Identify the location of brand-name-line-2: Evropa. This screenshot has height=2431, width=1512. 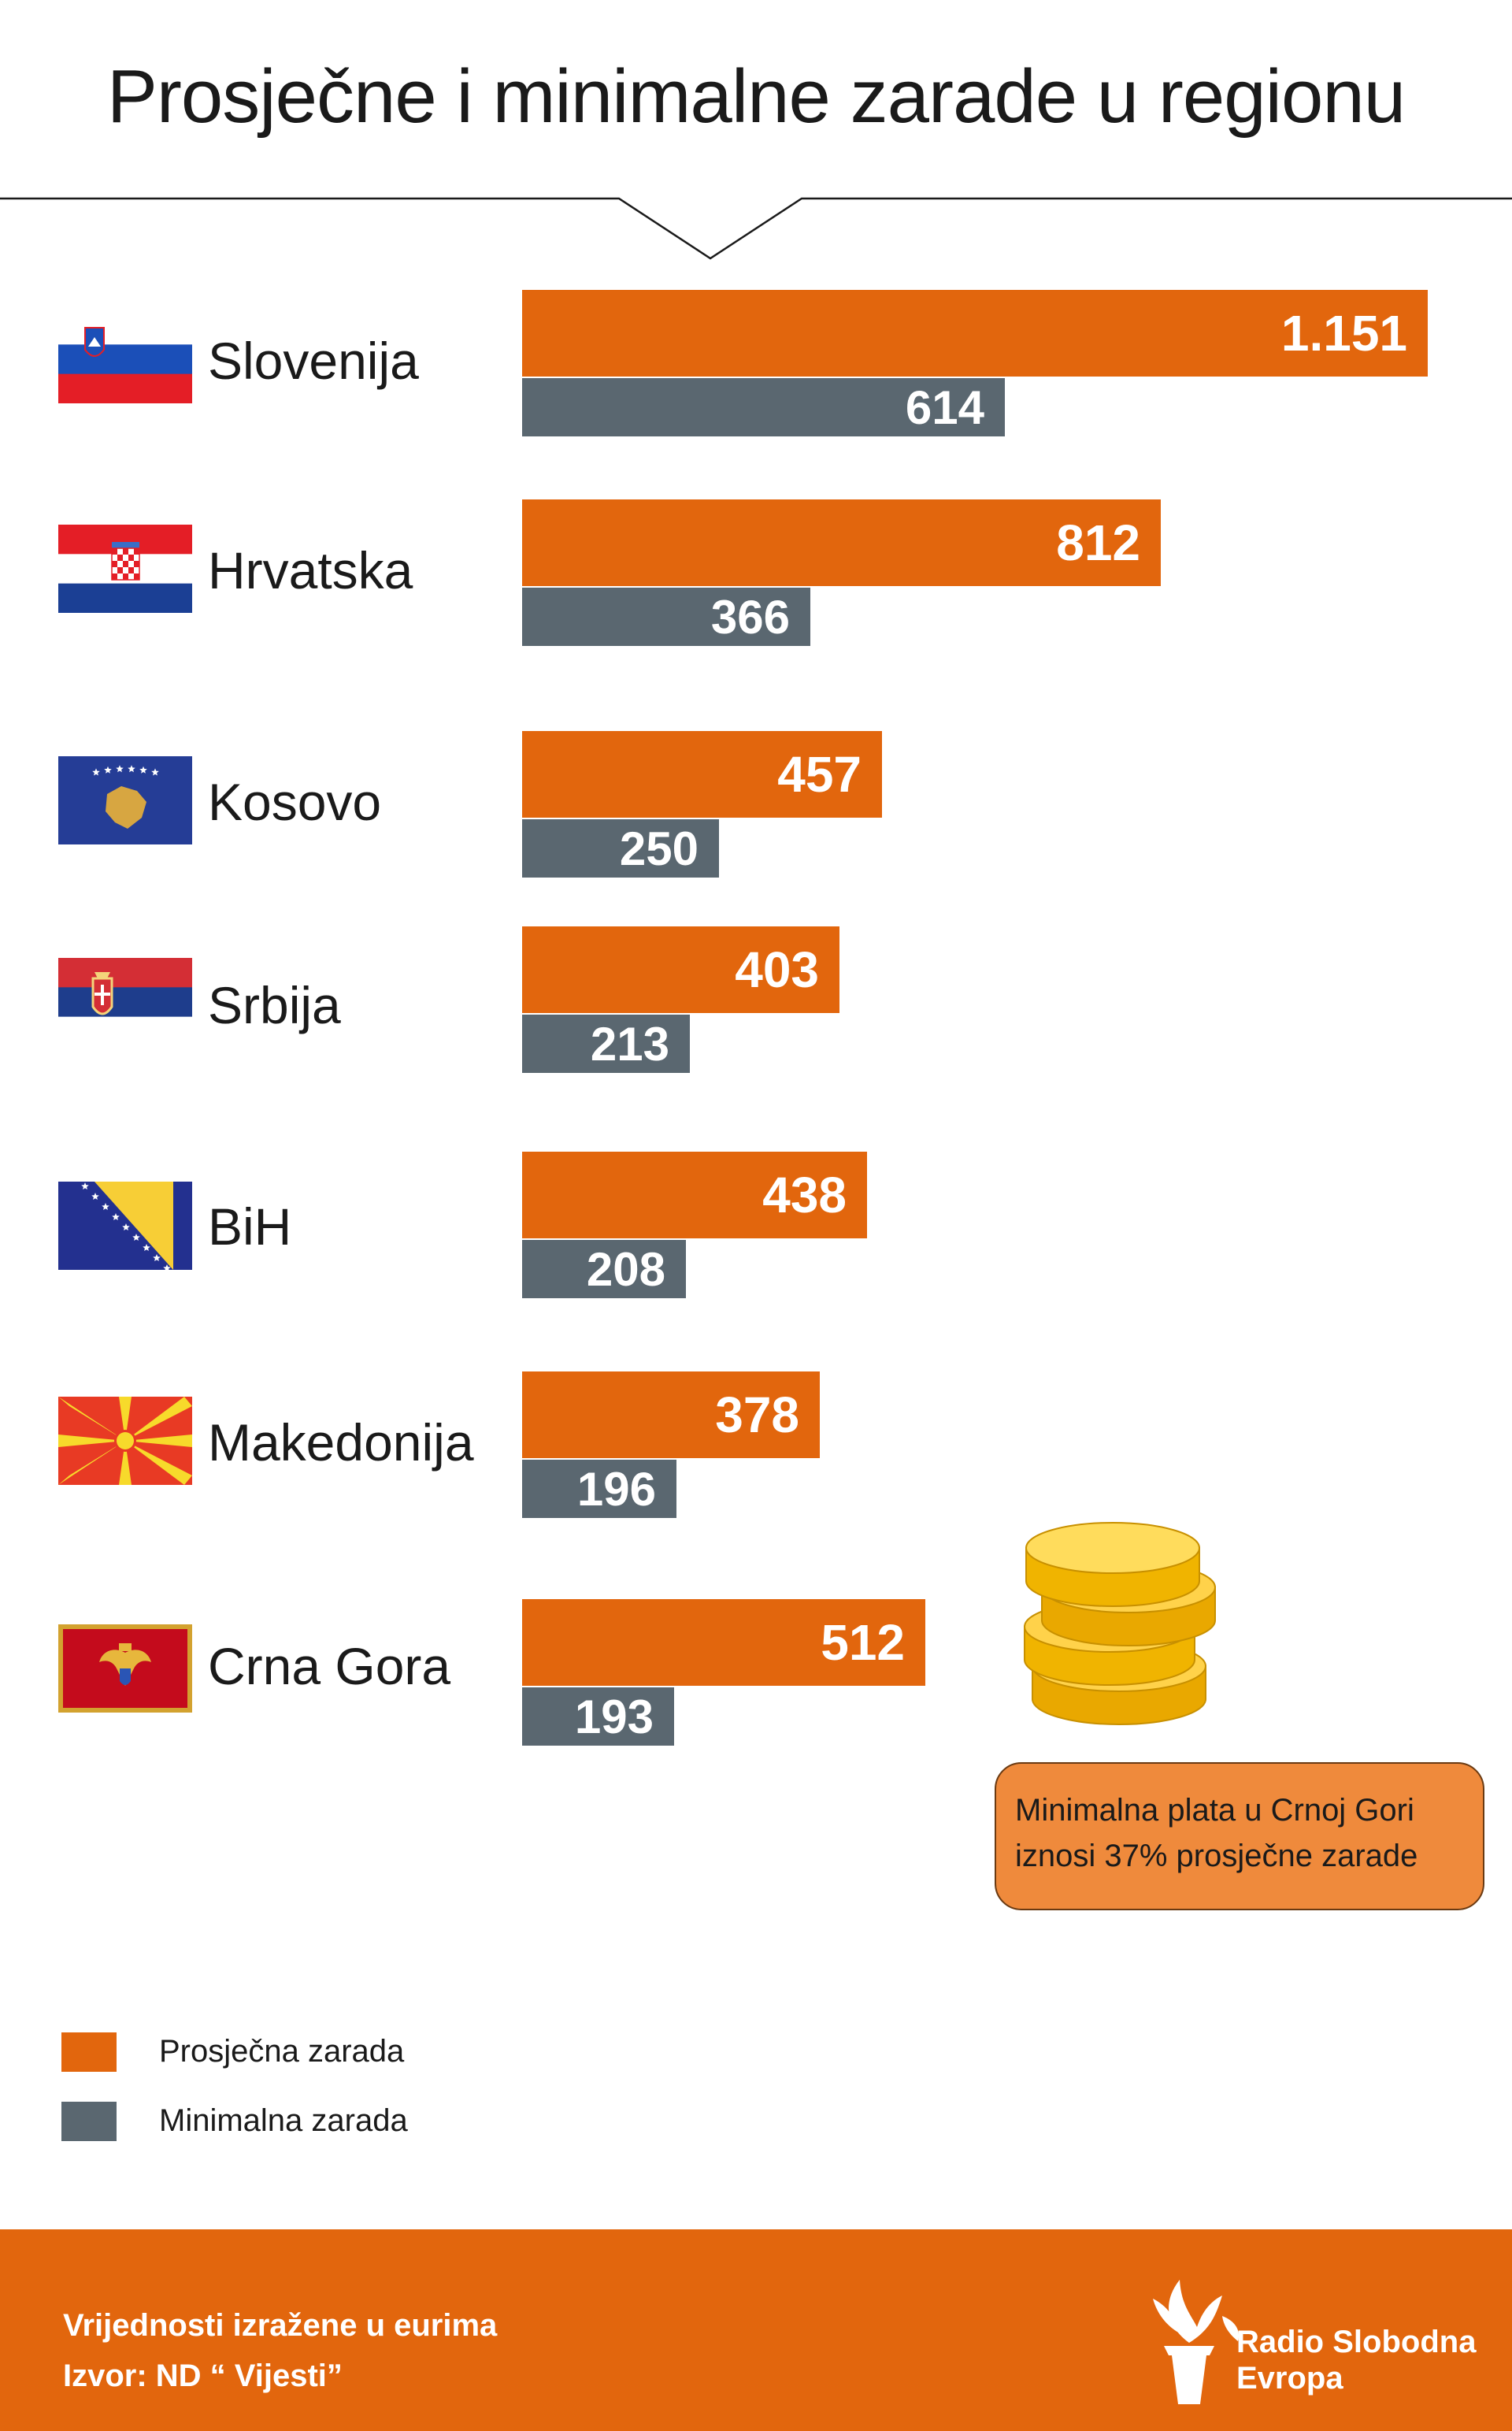
(1289, 2379).